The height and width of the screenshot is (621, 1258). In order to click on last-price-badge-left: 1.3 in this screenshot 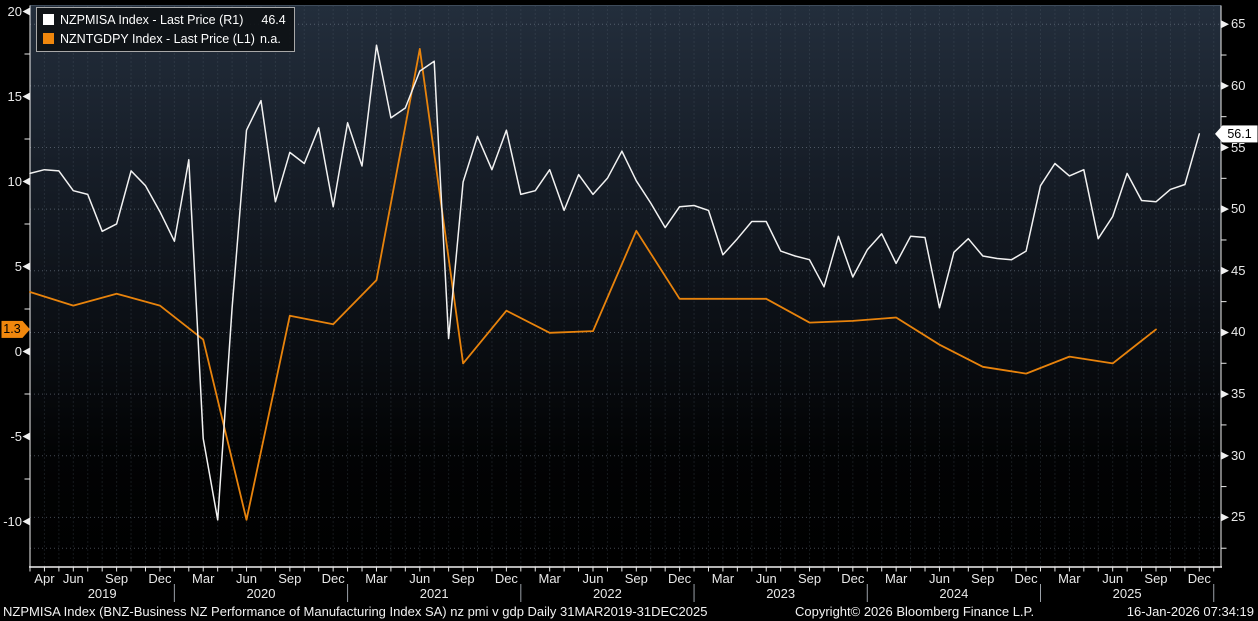, I will do `click(12, 329)`.